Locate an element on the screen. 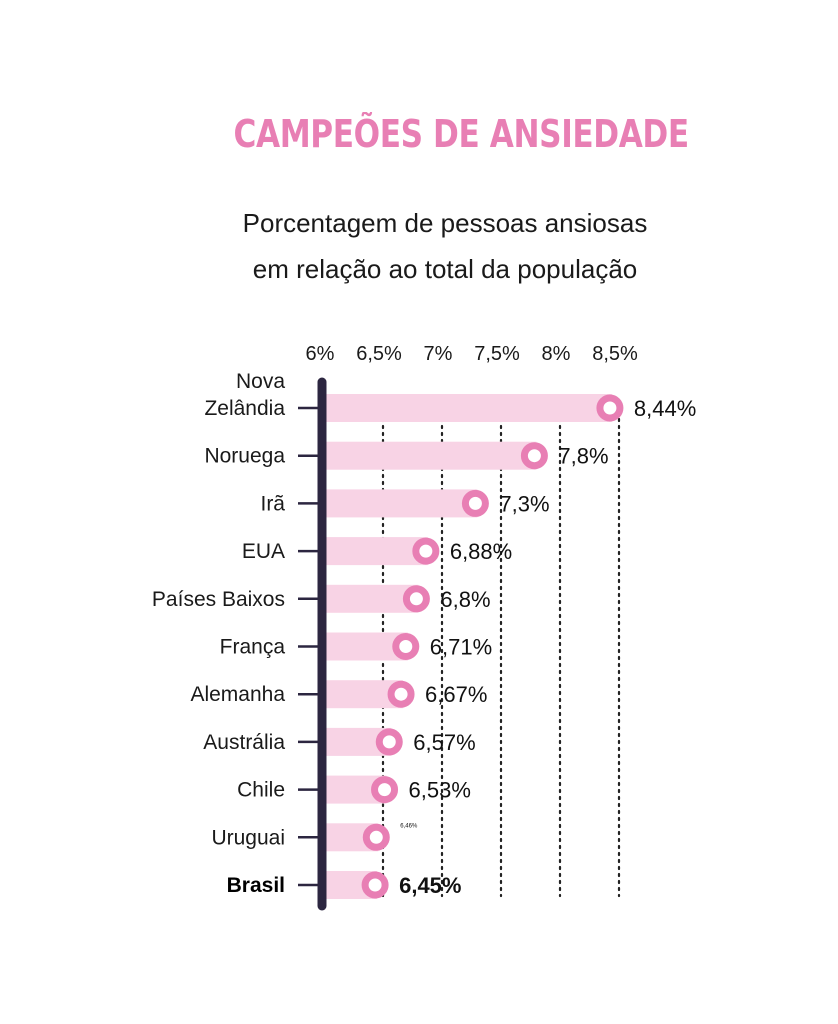 This screenshot has height=1024, width=838. category-label: Uruguai is located at coordinates (248, 837).